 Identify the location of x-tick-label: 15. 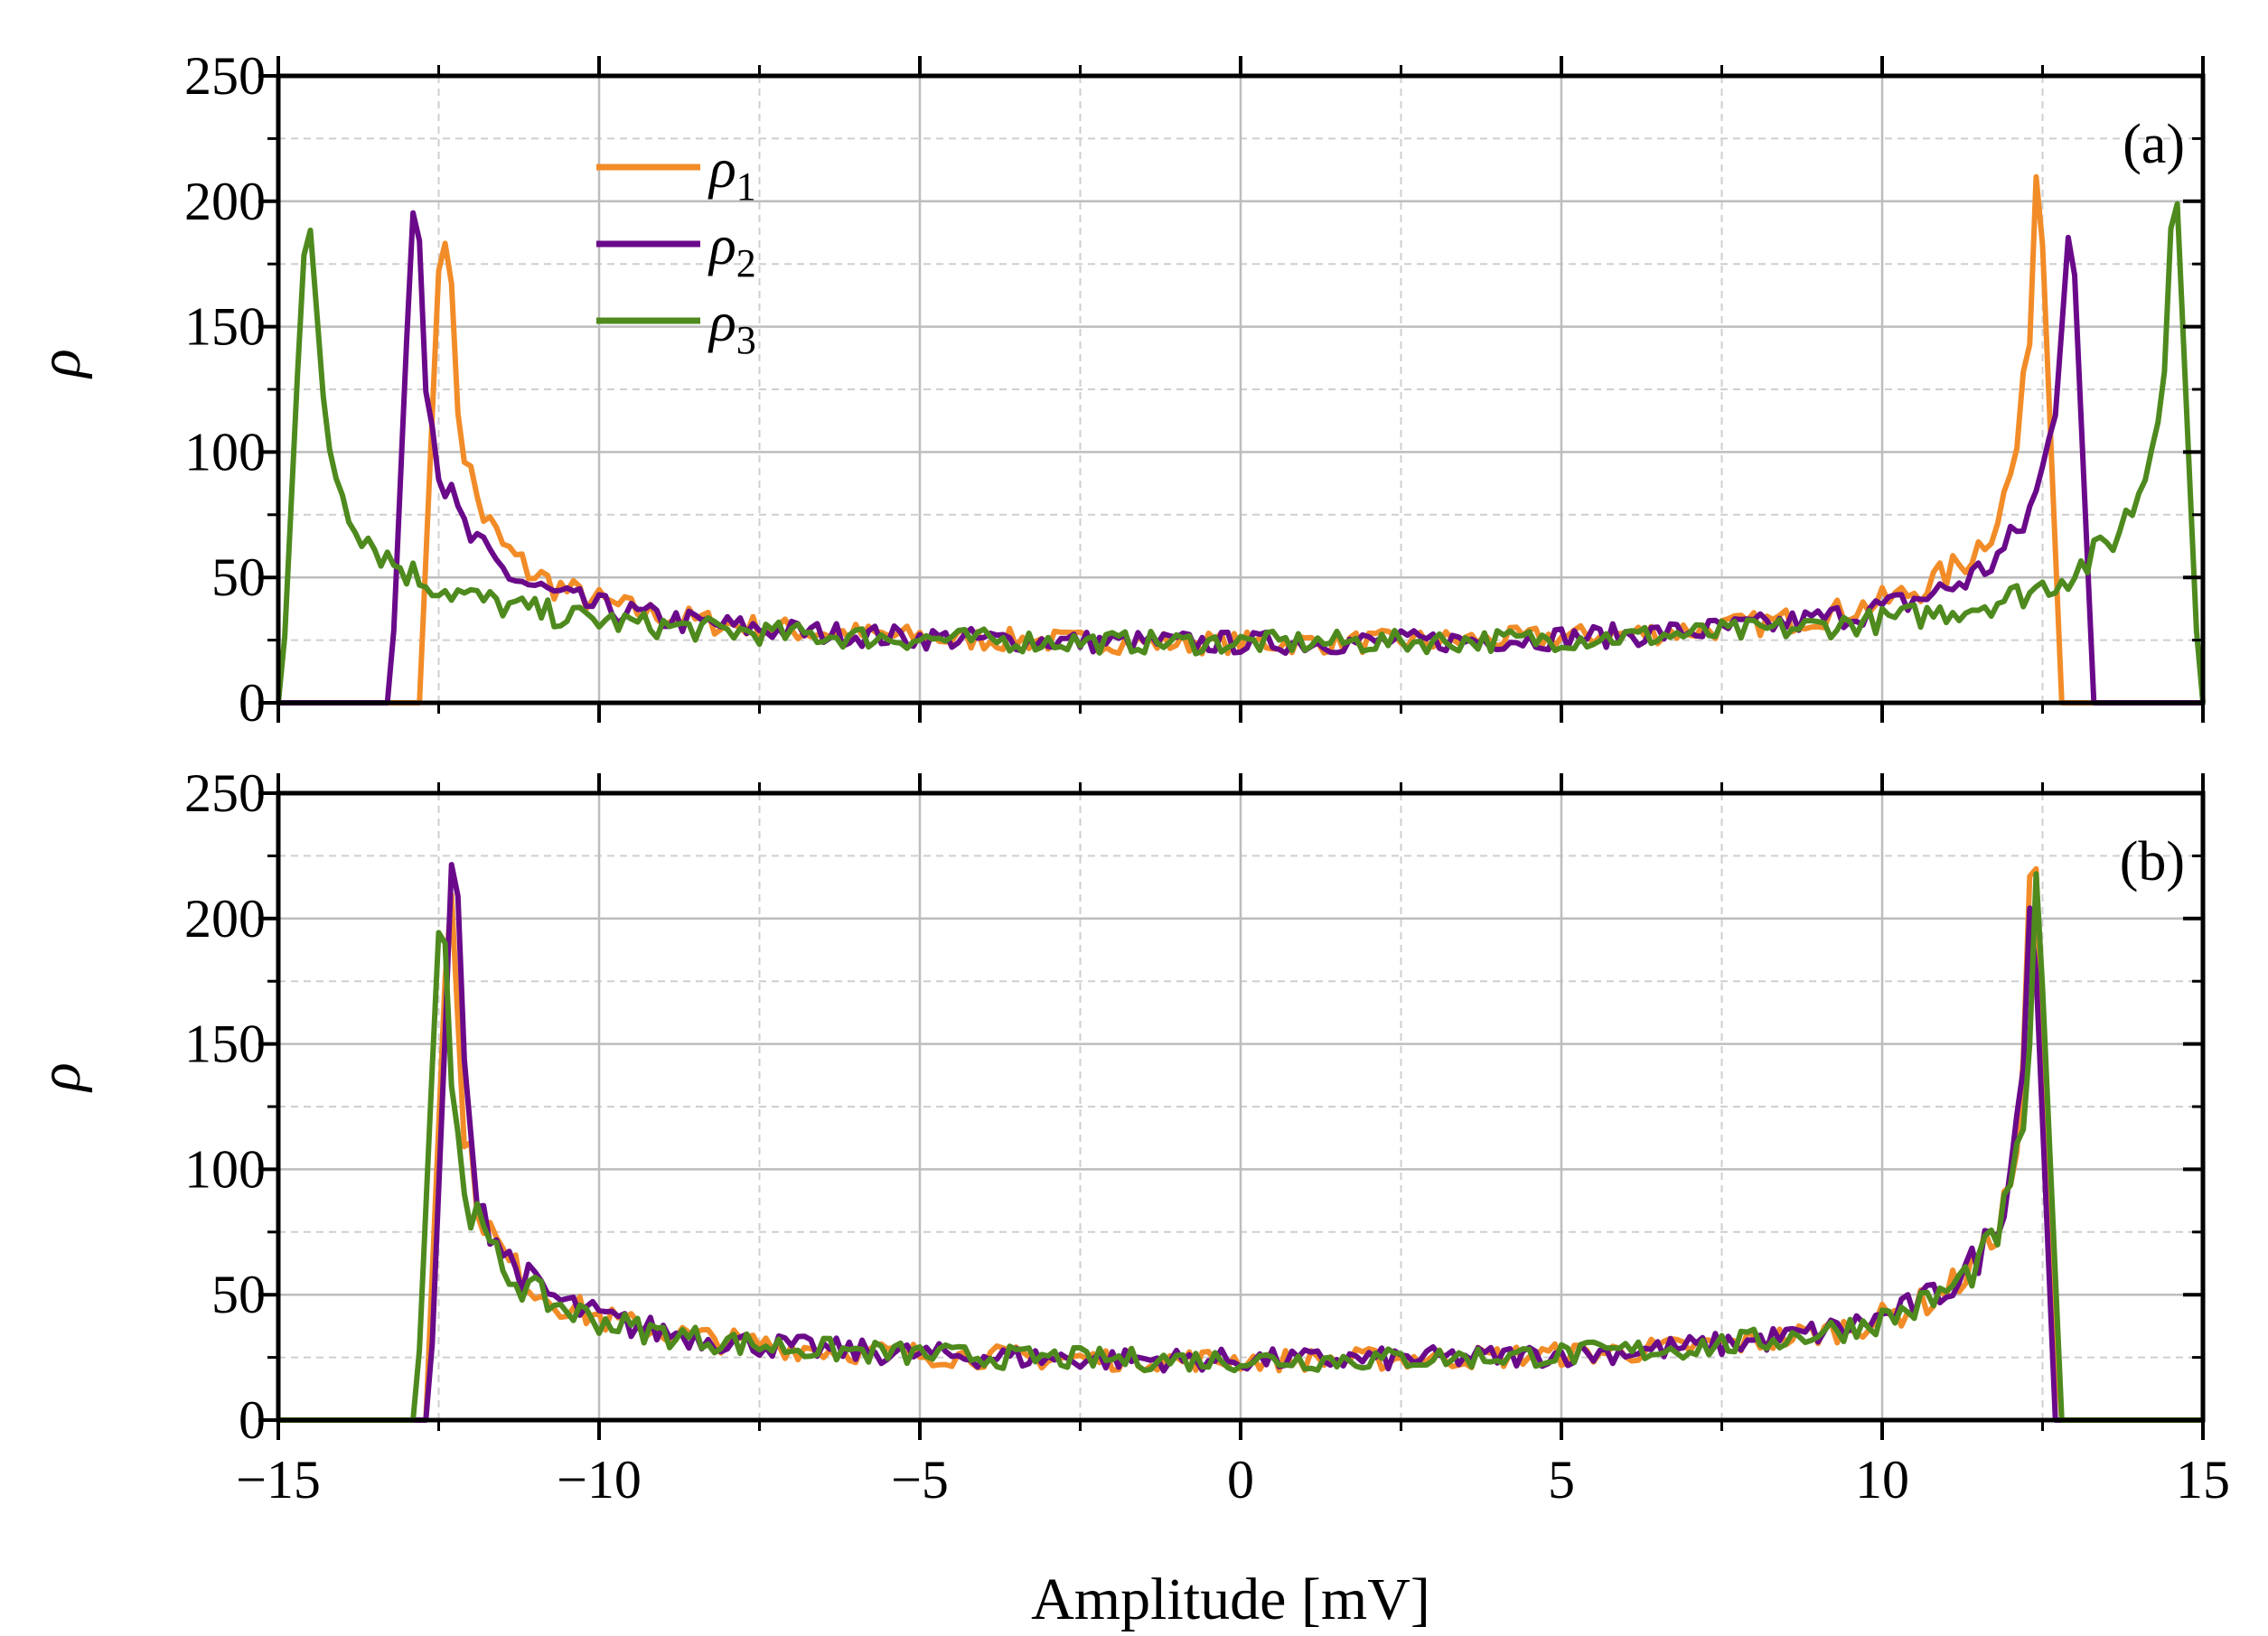
(2203, 1480).